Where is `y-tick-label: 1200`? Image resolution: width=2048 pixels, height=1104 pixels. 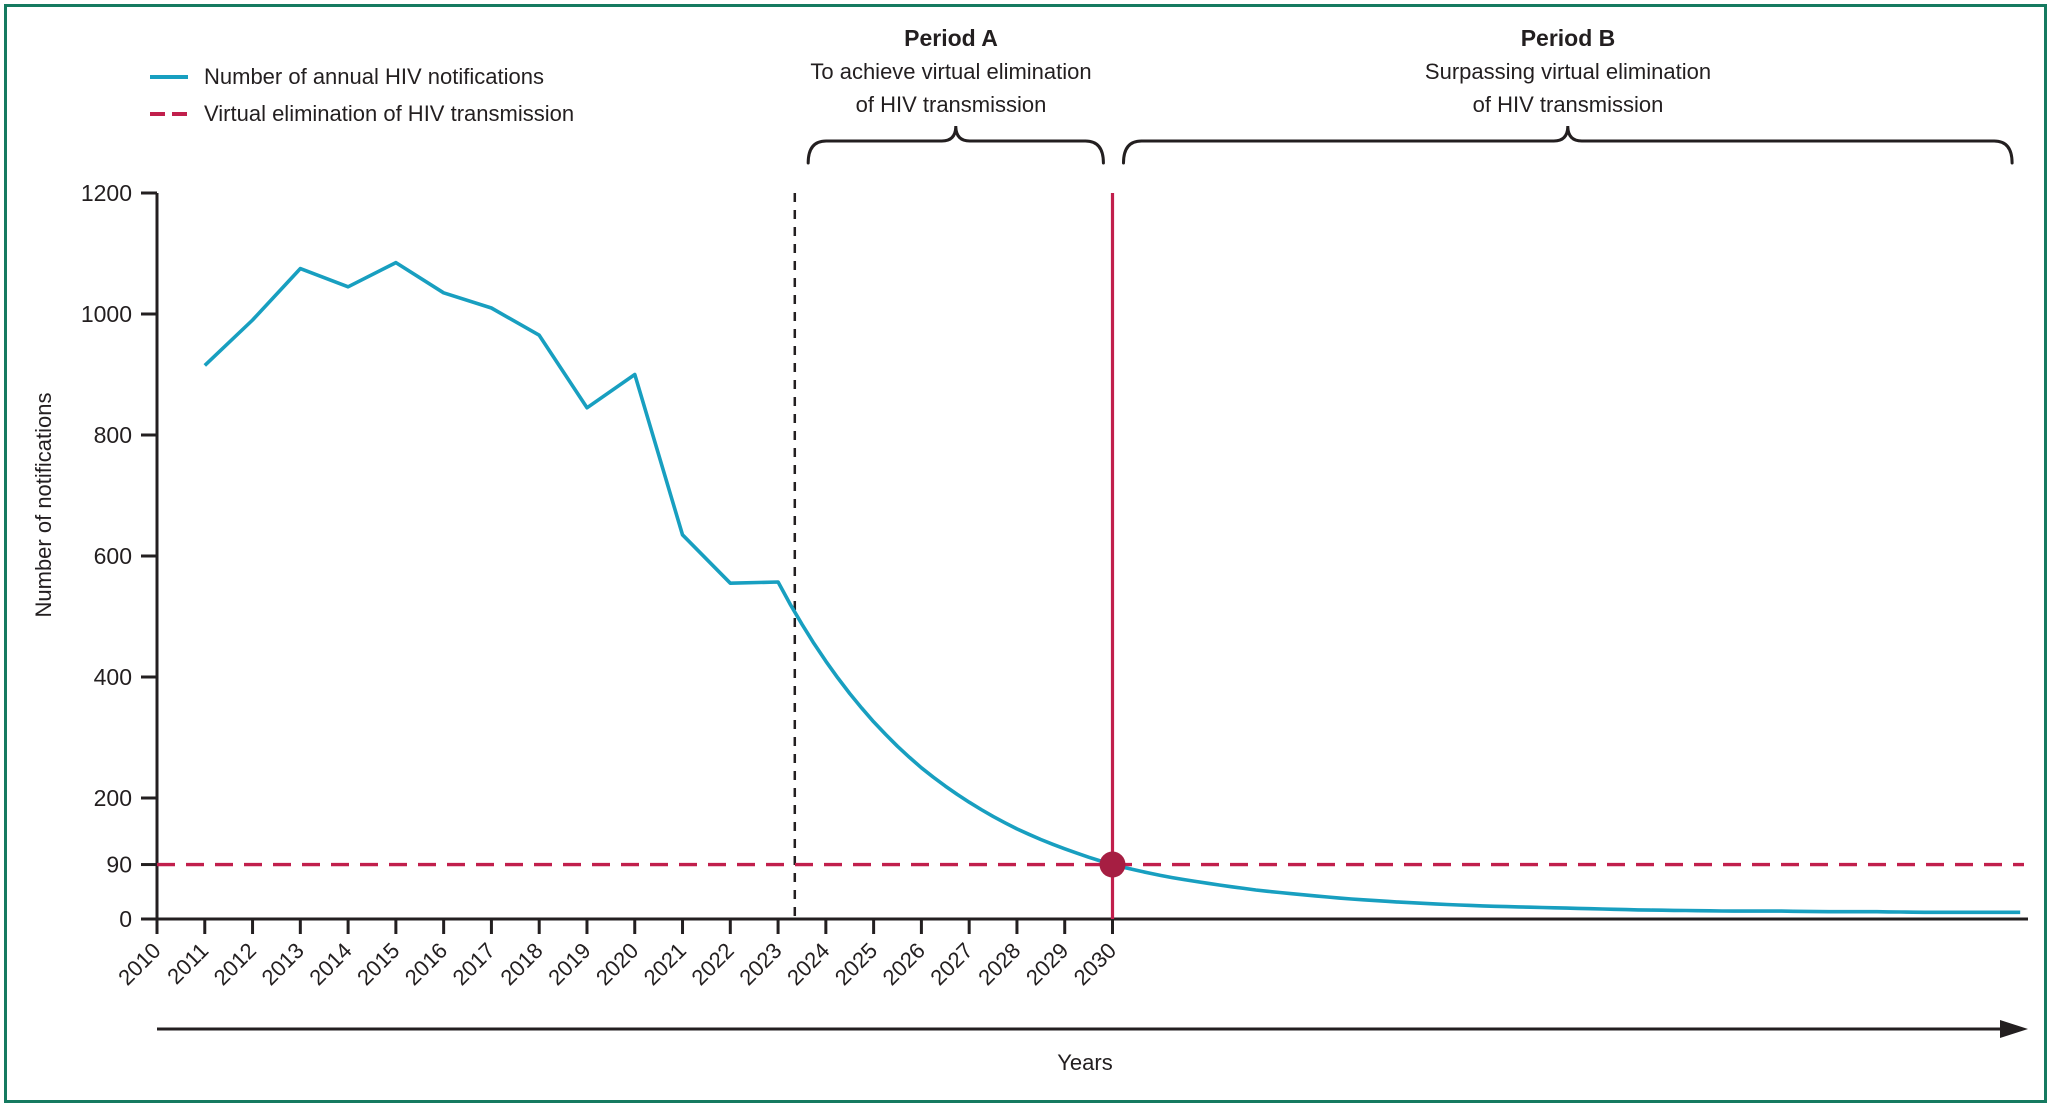 y-tick-label: 1200 is located at coordinates (106, 193).